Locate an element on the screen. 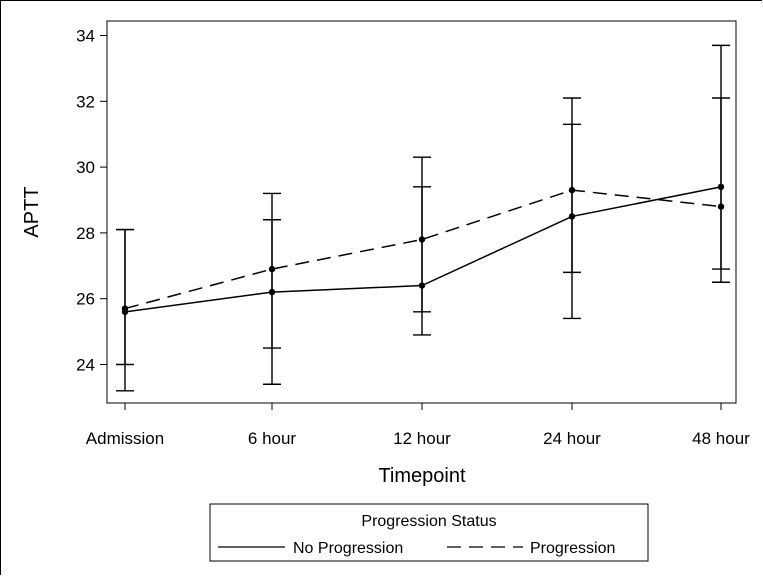 This screenshot has width=763, height=576. legend-title: Progression Status is located at coordinates (428, 521).